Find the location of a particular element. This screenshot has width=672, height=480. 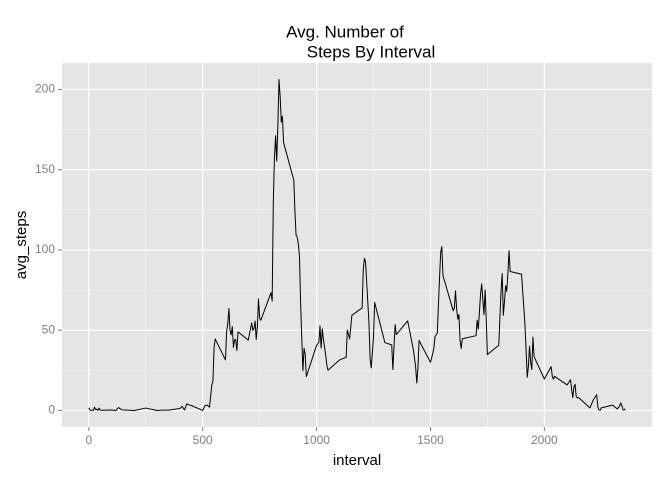

chart-title: Avg. Number of is located at coordinates (345, 31).